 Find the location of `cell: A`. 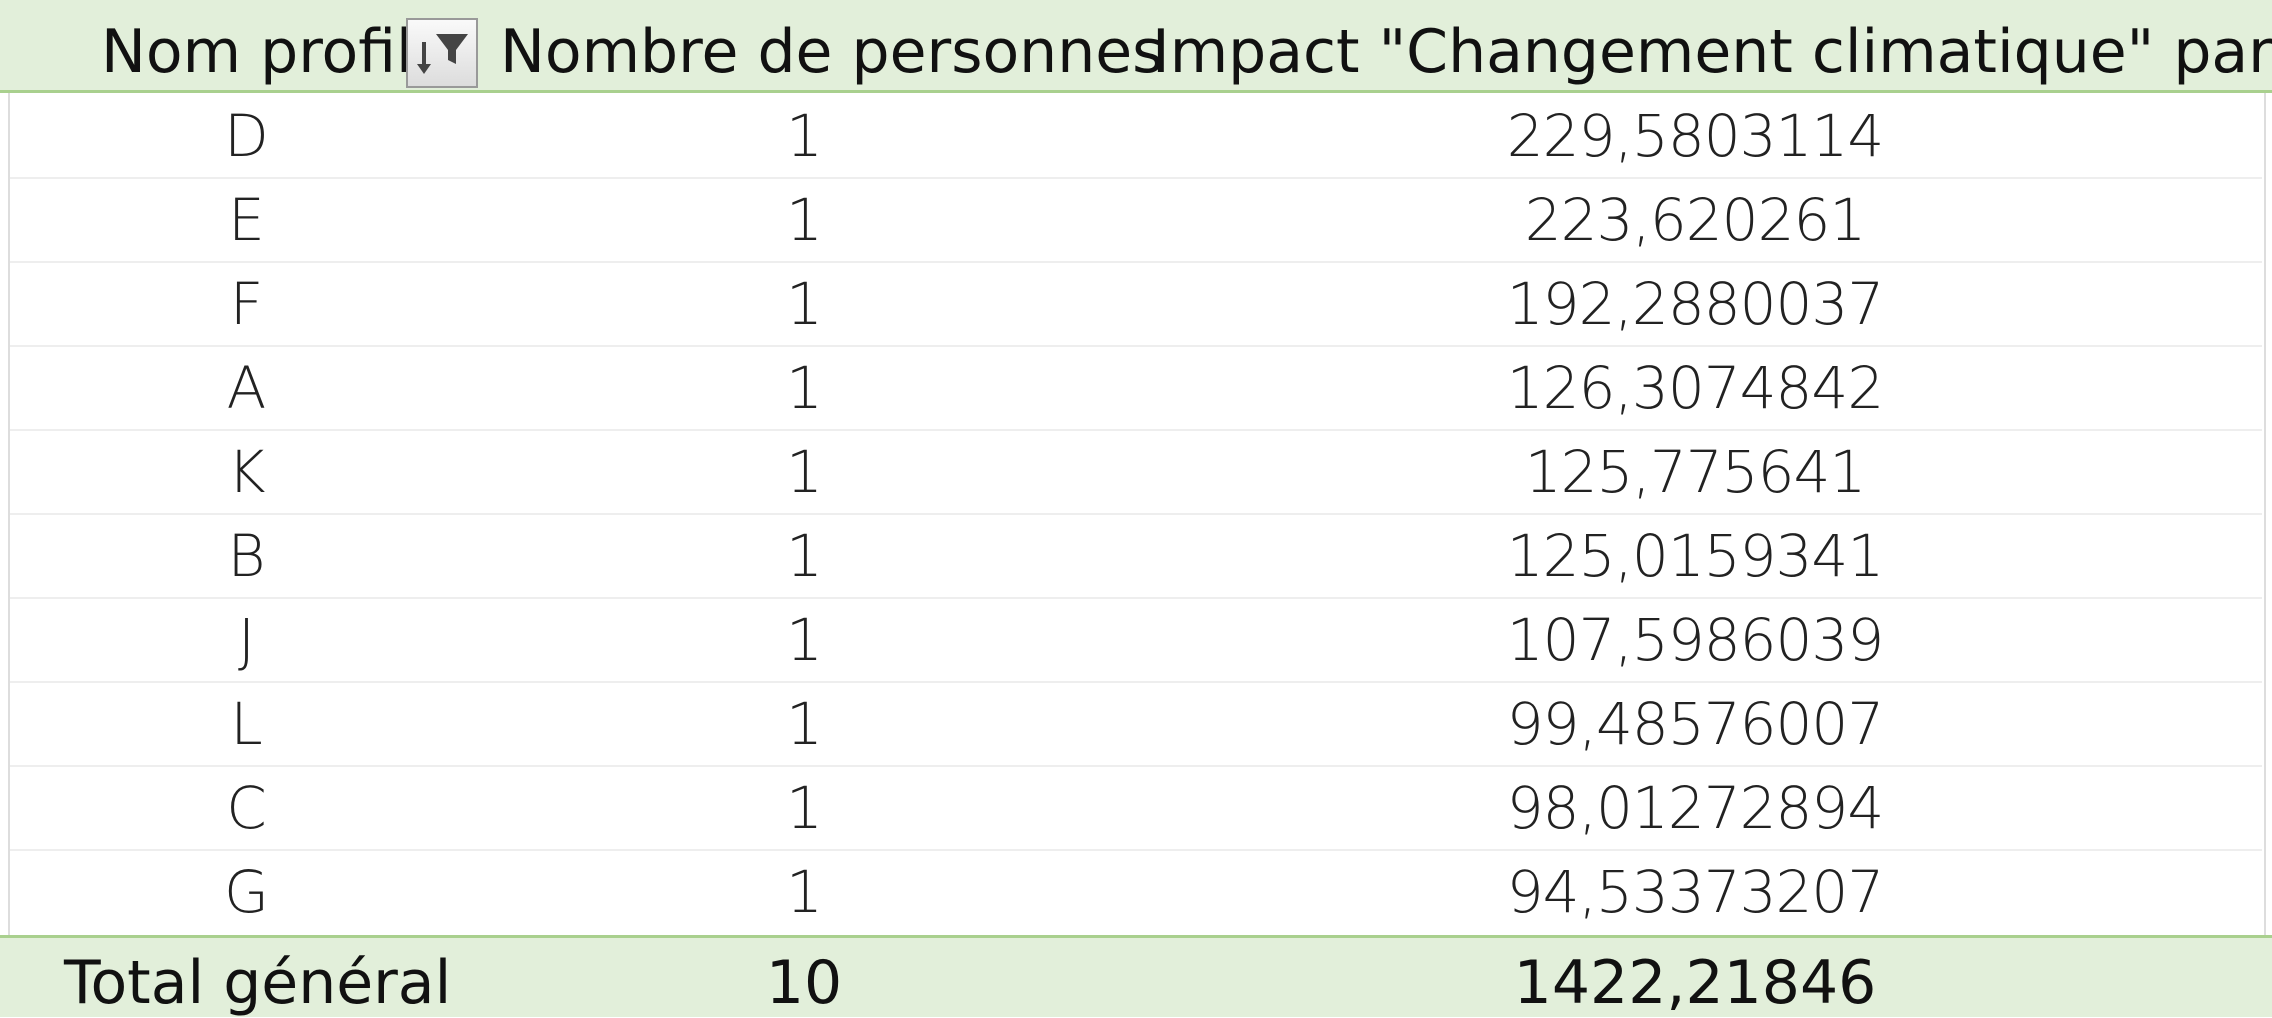

cell: A is located at coordinates (246, 388).